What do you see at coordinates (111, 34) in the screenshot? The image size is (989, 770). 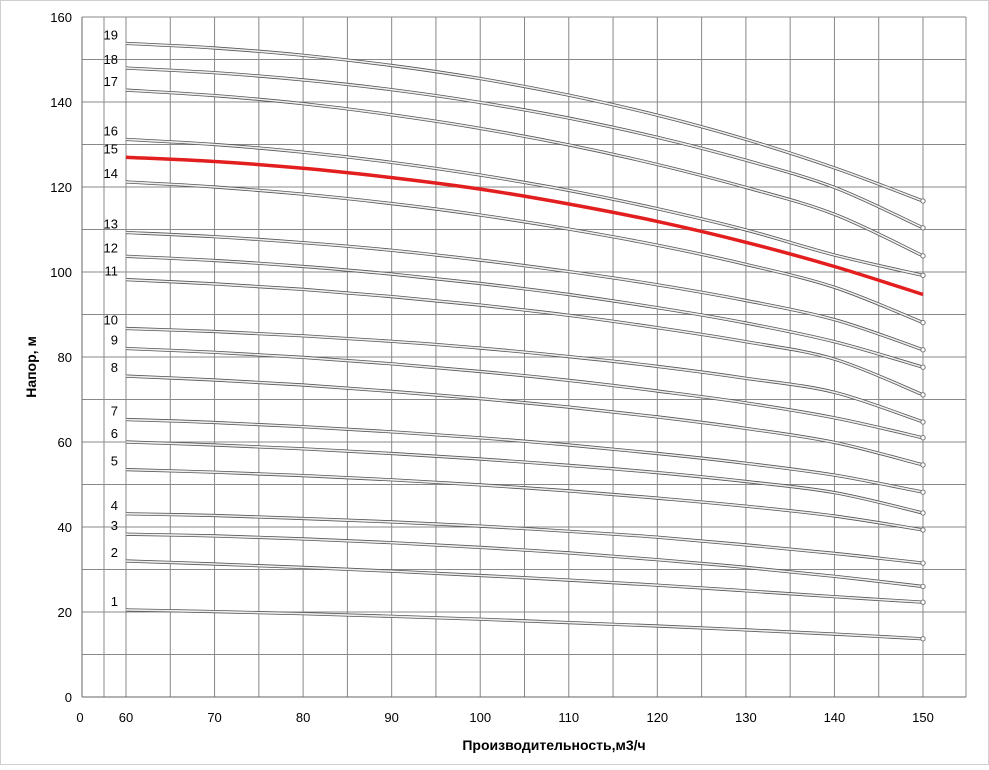 I see `series-label-19: 19` at bounding box center [111, 34].